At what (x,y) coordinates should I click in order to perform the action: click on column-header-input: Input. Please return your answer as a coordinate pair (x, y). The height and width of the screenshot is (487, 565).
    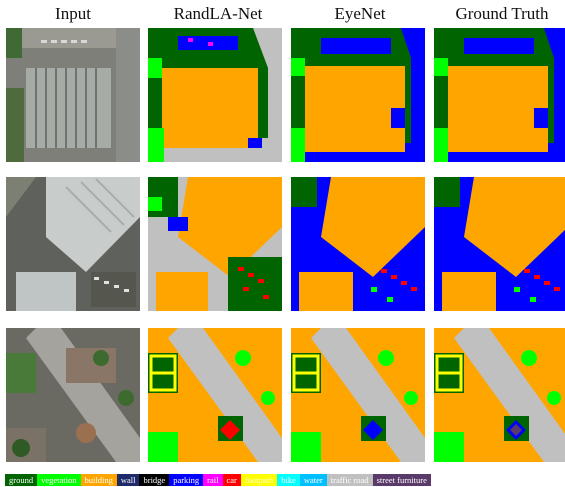
    Looking at the image, I should click on (73, 13).